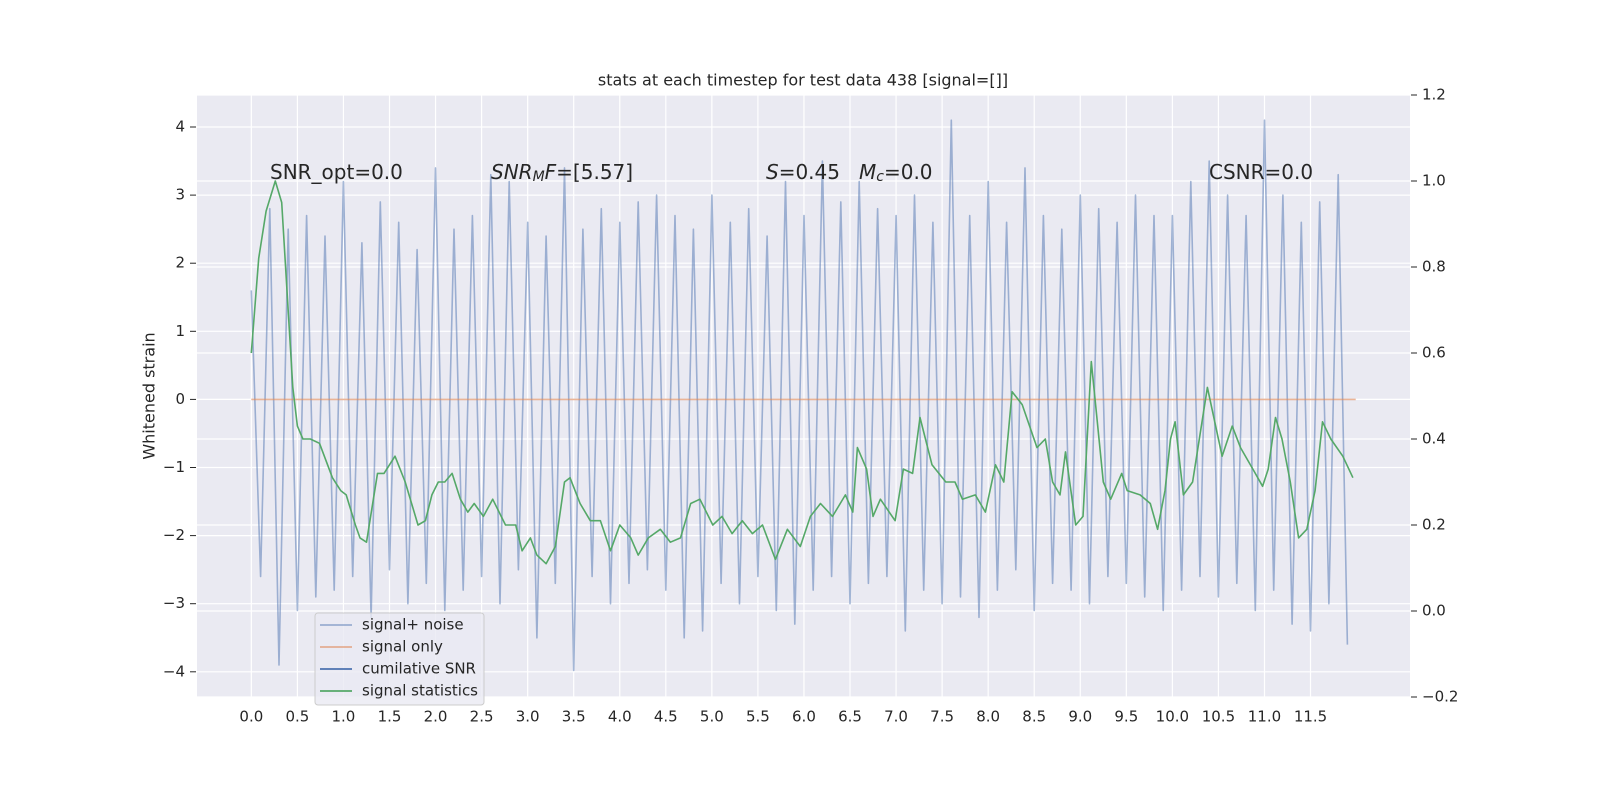  Describe the element at coordinates (297, 717) in the screenshot. I see `x-tick-label: 0.5` at that location.